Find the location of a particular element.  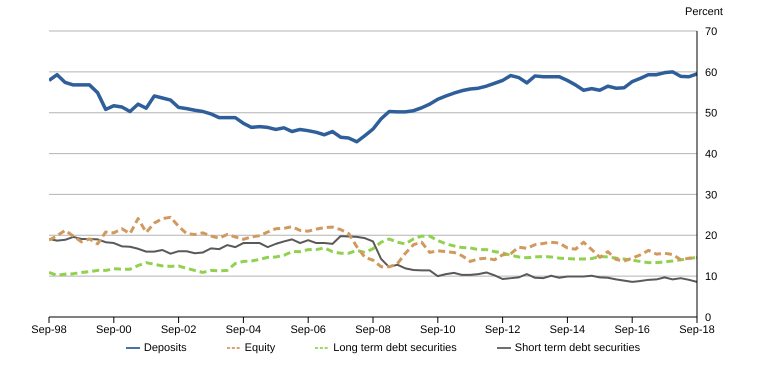

x-tick-label: Sep-98 is located at coordinates (49, 330).